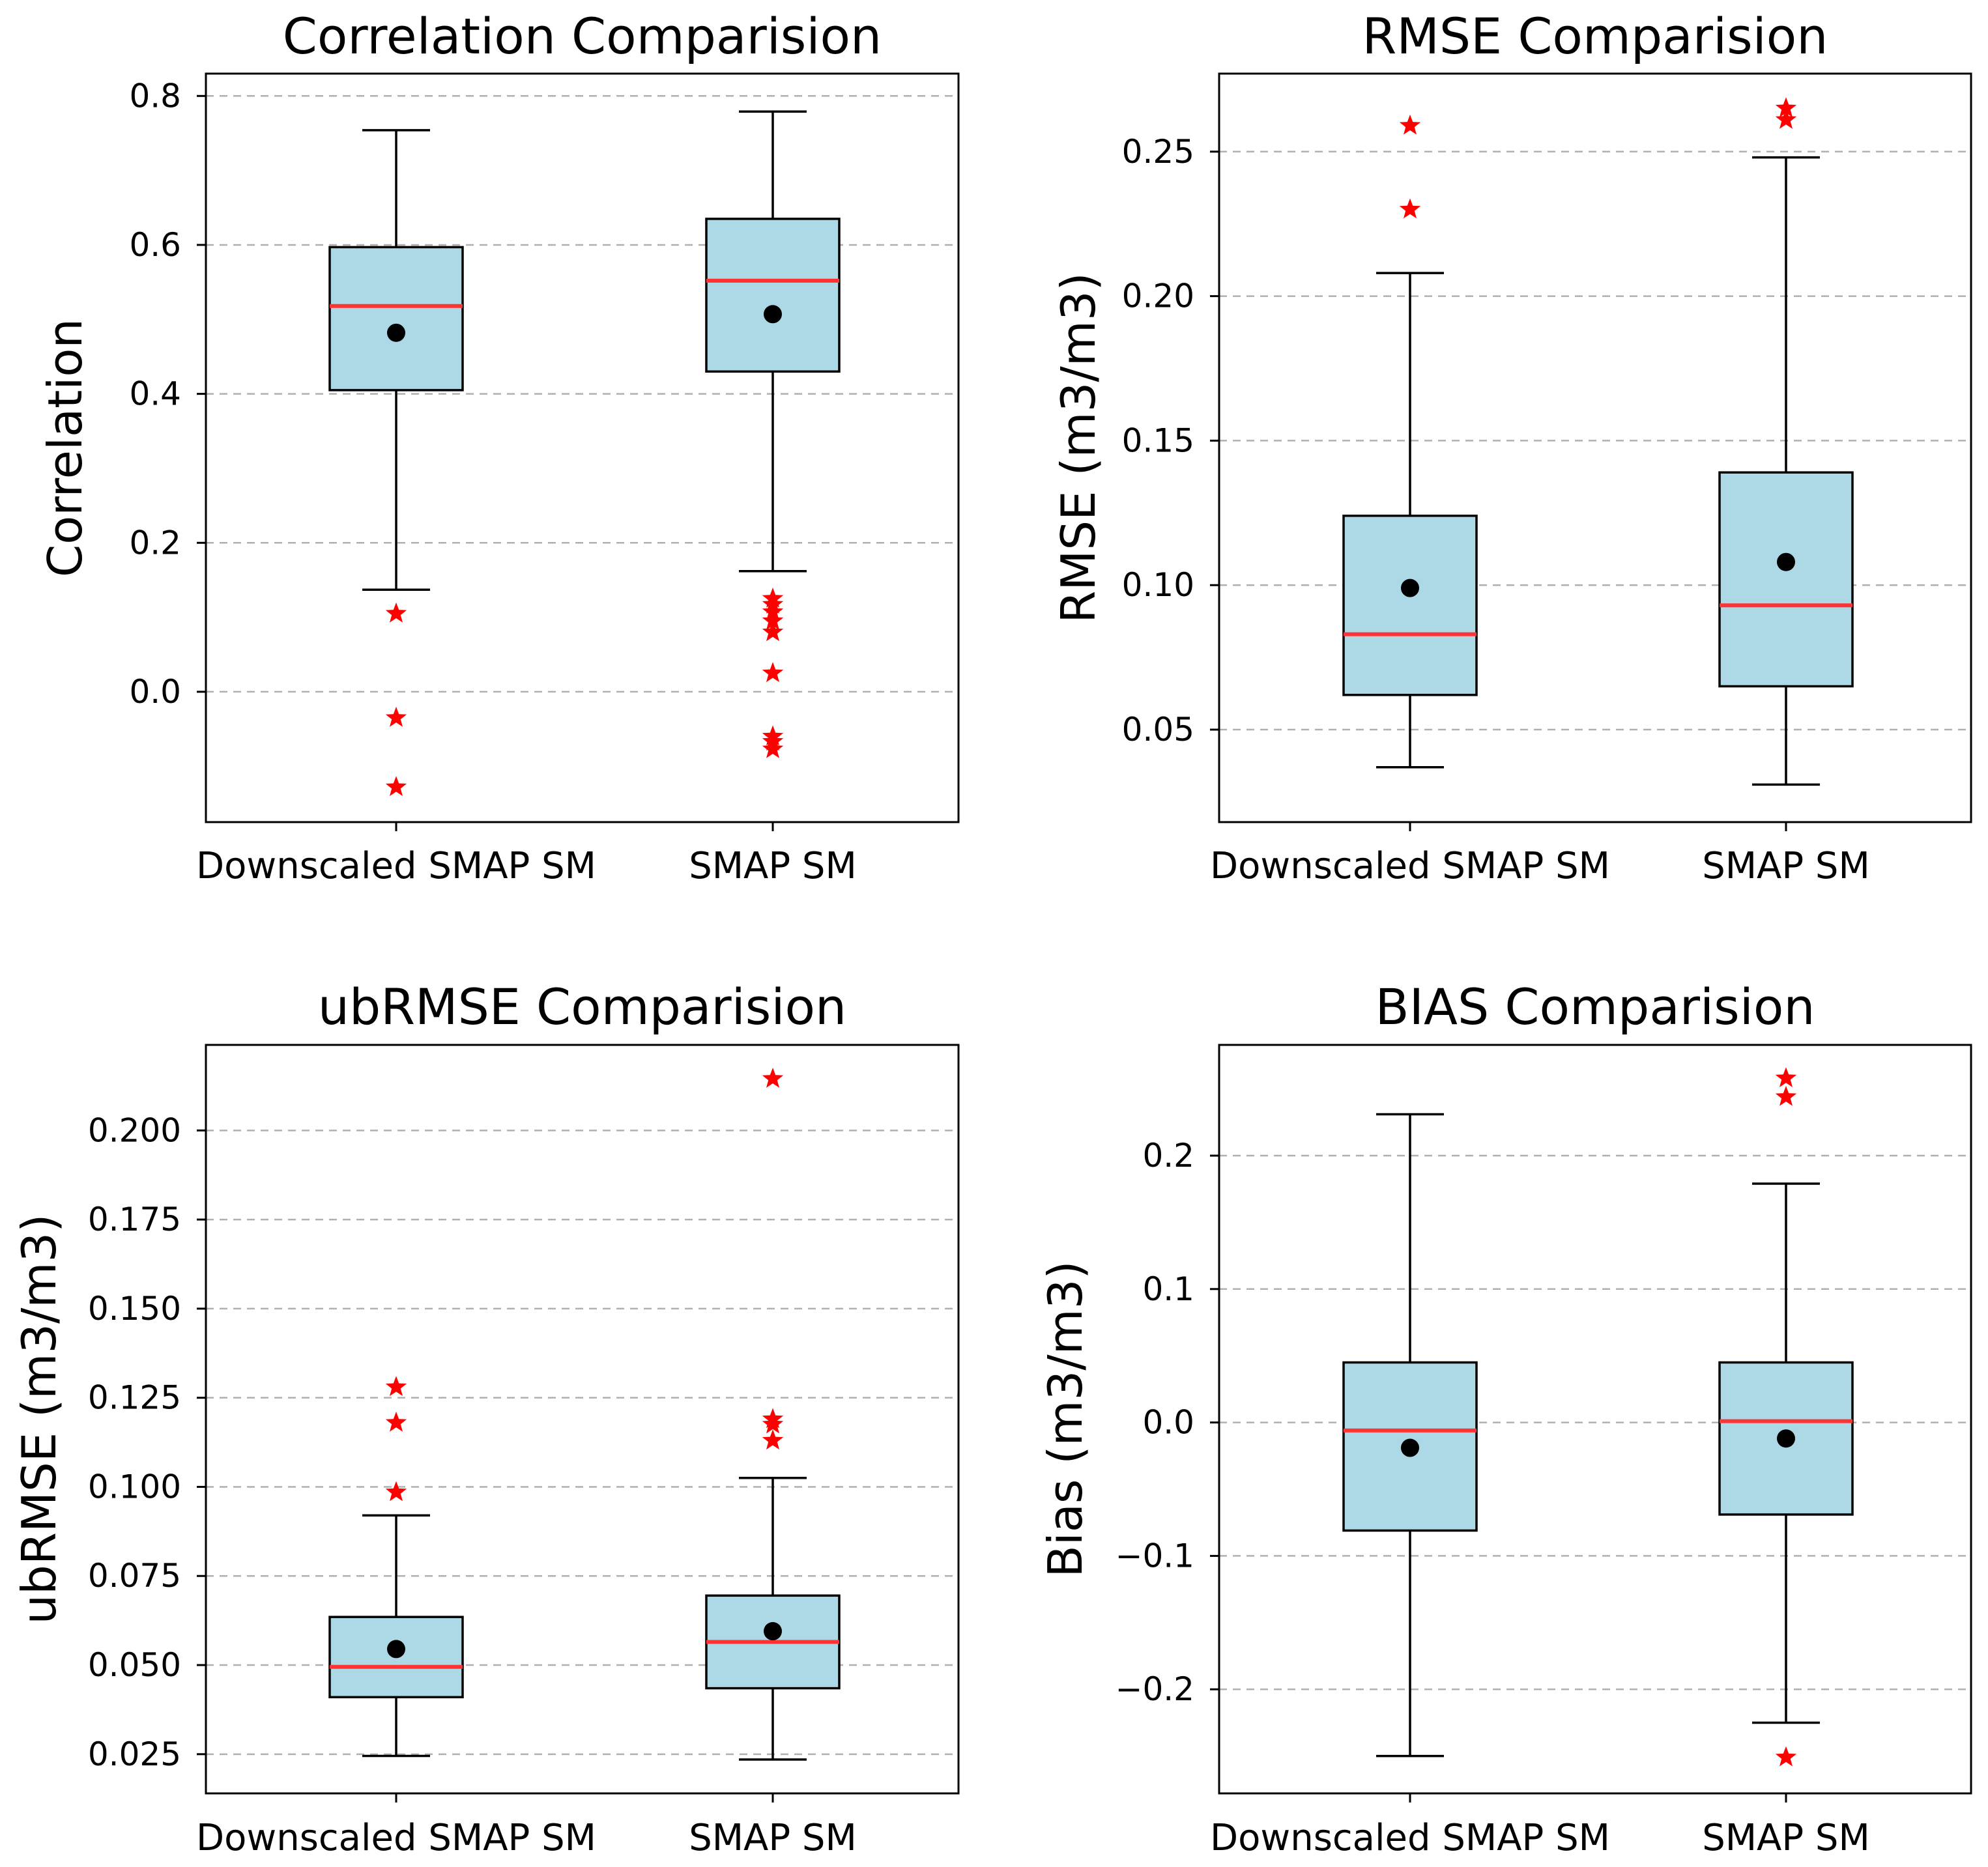  I want to click on correlation-ylabel: Correlation, so click(65, 448).